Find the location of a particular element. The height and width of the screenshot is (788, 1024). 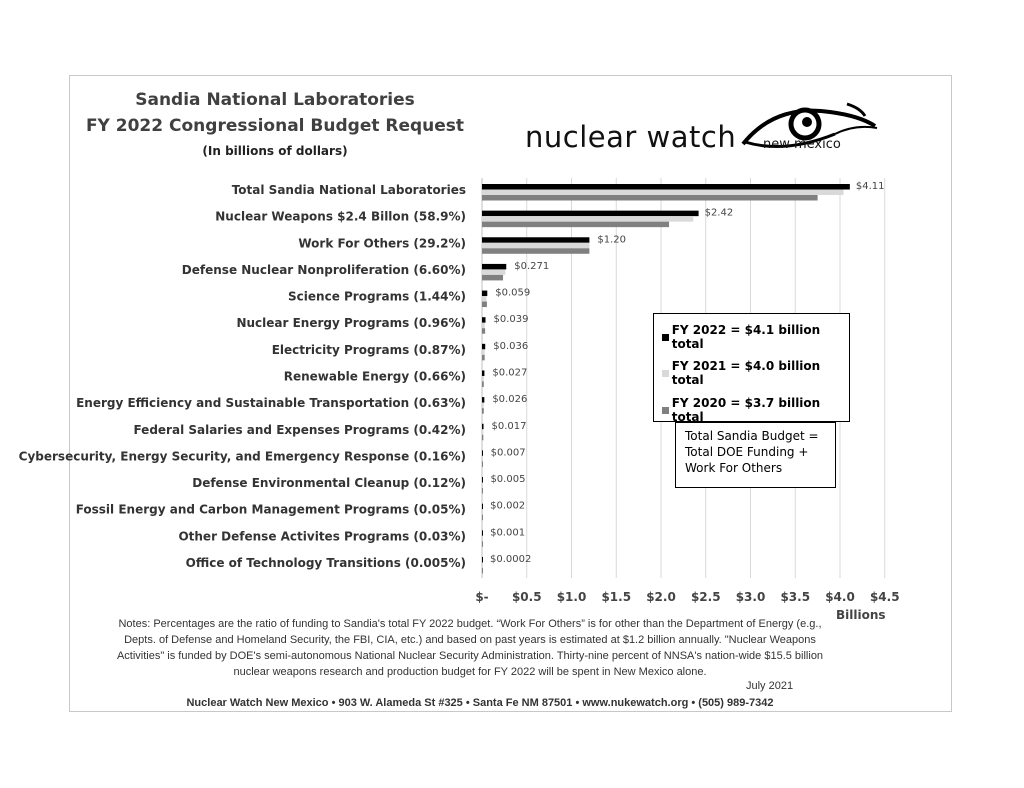

data-label: $0.007 is located at coordinates (508, 452).